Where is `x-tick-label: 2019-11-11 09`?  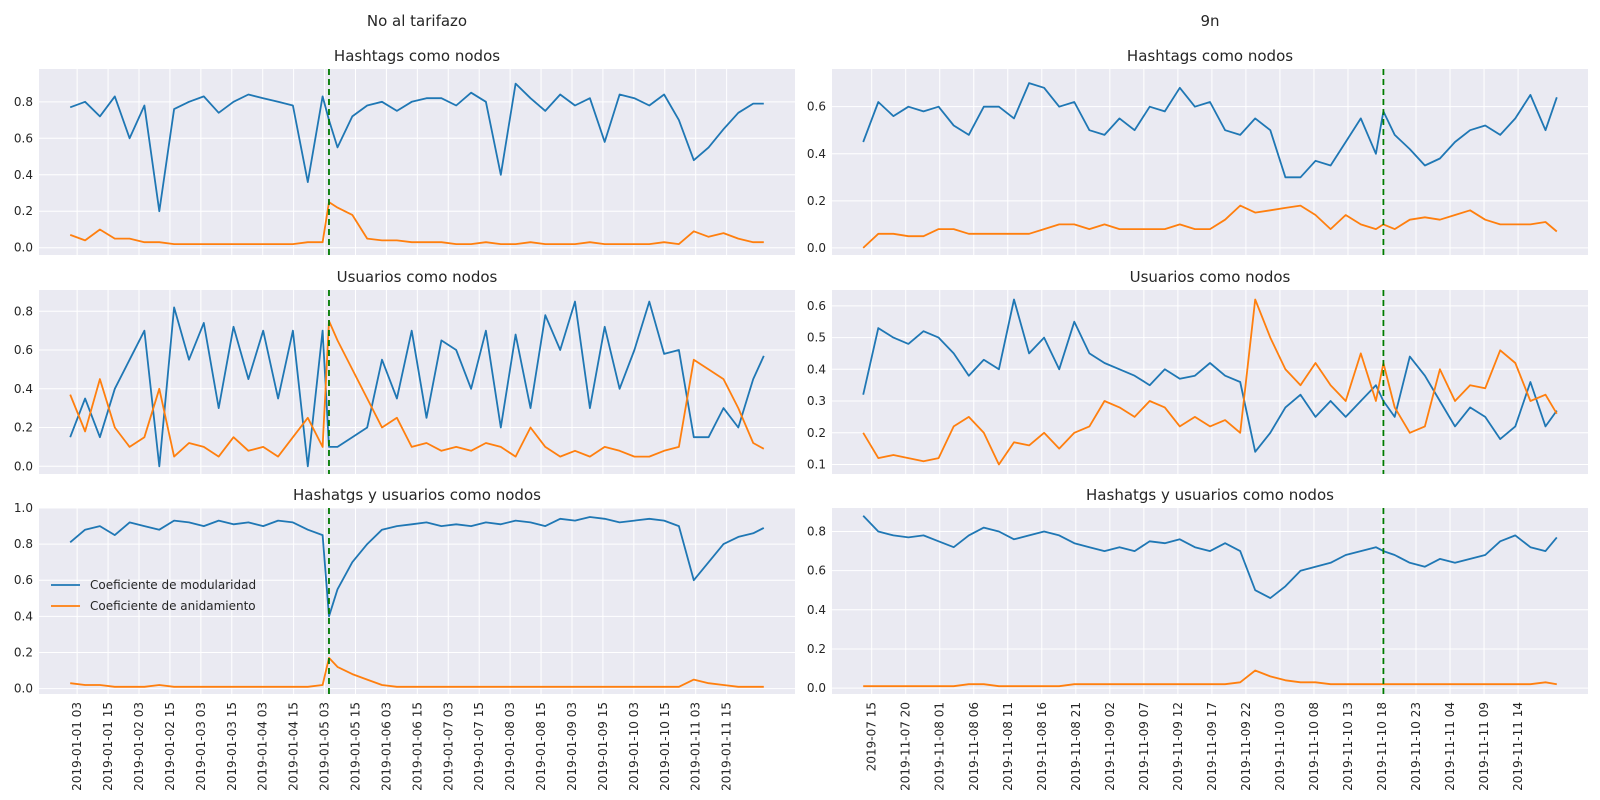
x-tick-label: 2019-11-11 09 is located at coordinates (1484, 746).